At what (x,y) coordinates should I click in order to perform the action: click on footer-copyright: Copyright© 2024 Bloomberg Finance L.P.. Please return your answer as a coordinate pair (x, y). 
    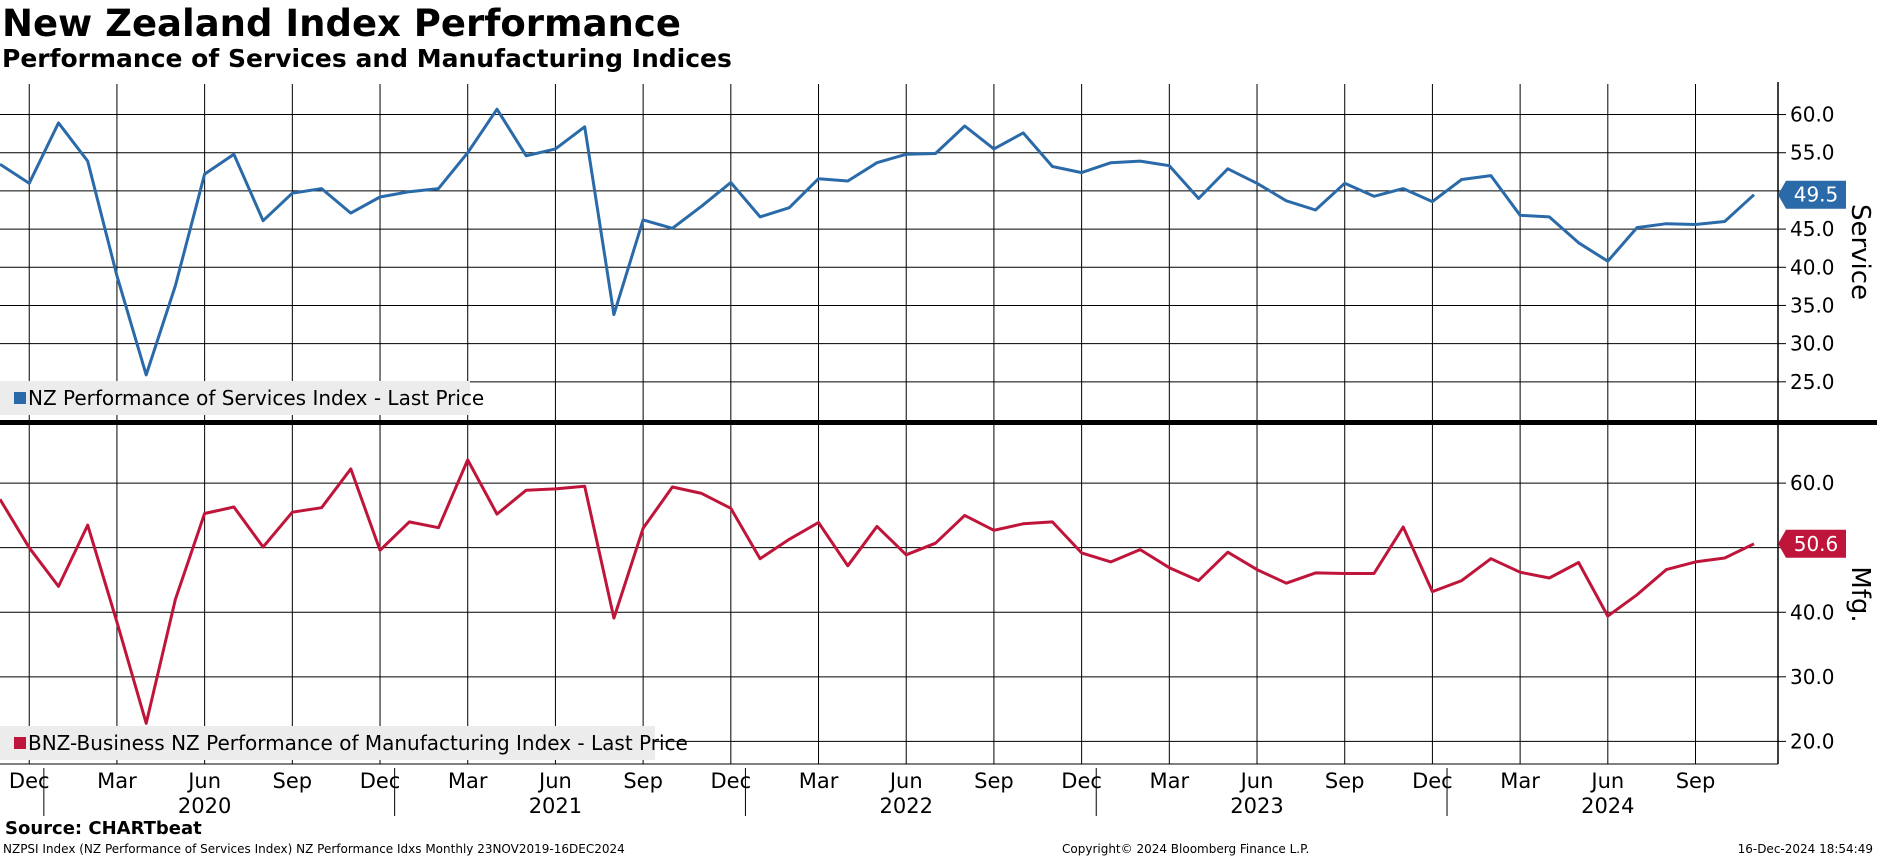
    Looking at the image, I should click on (1186, 849).